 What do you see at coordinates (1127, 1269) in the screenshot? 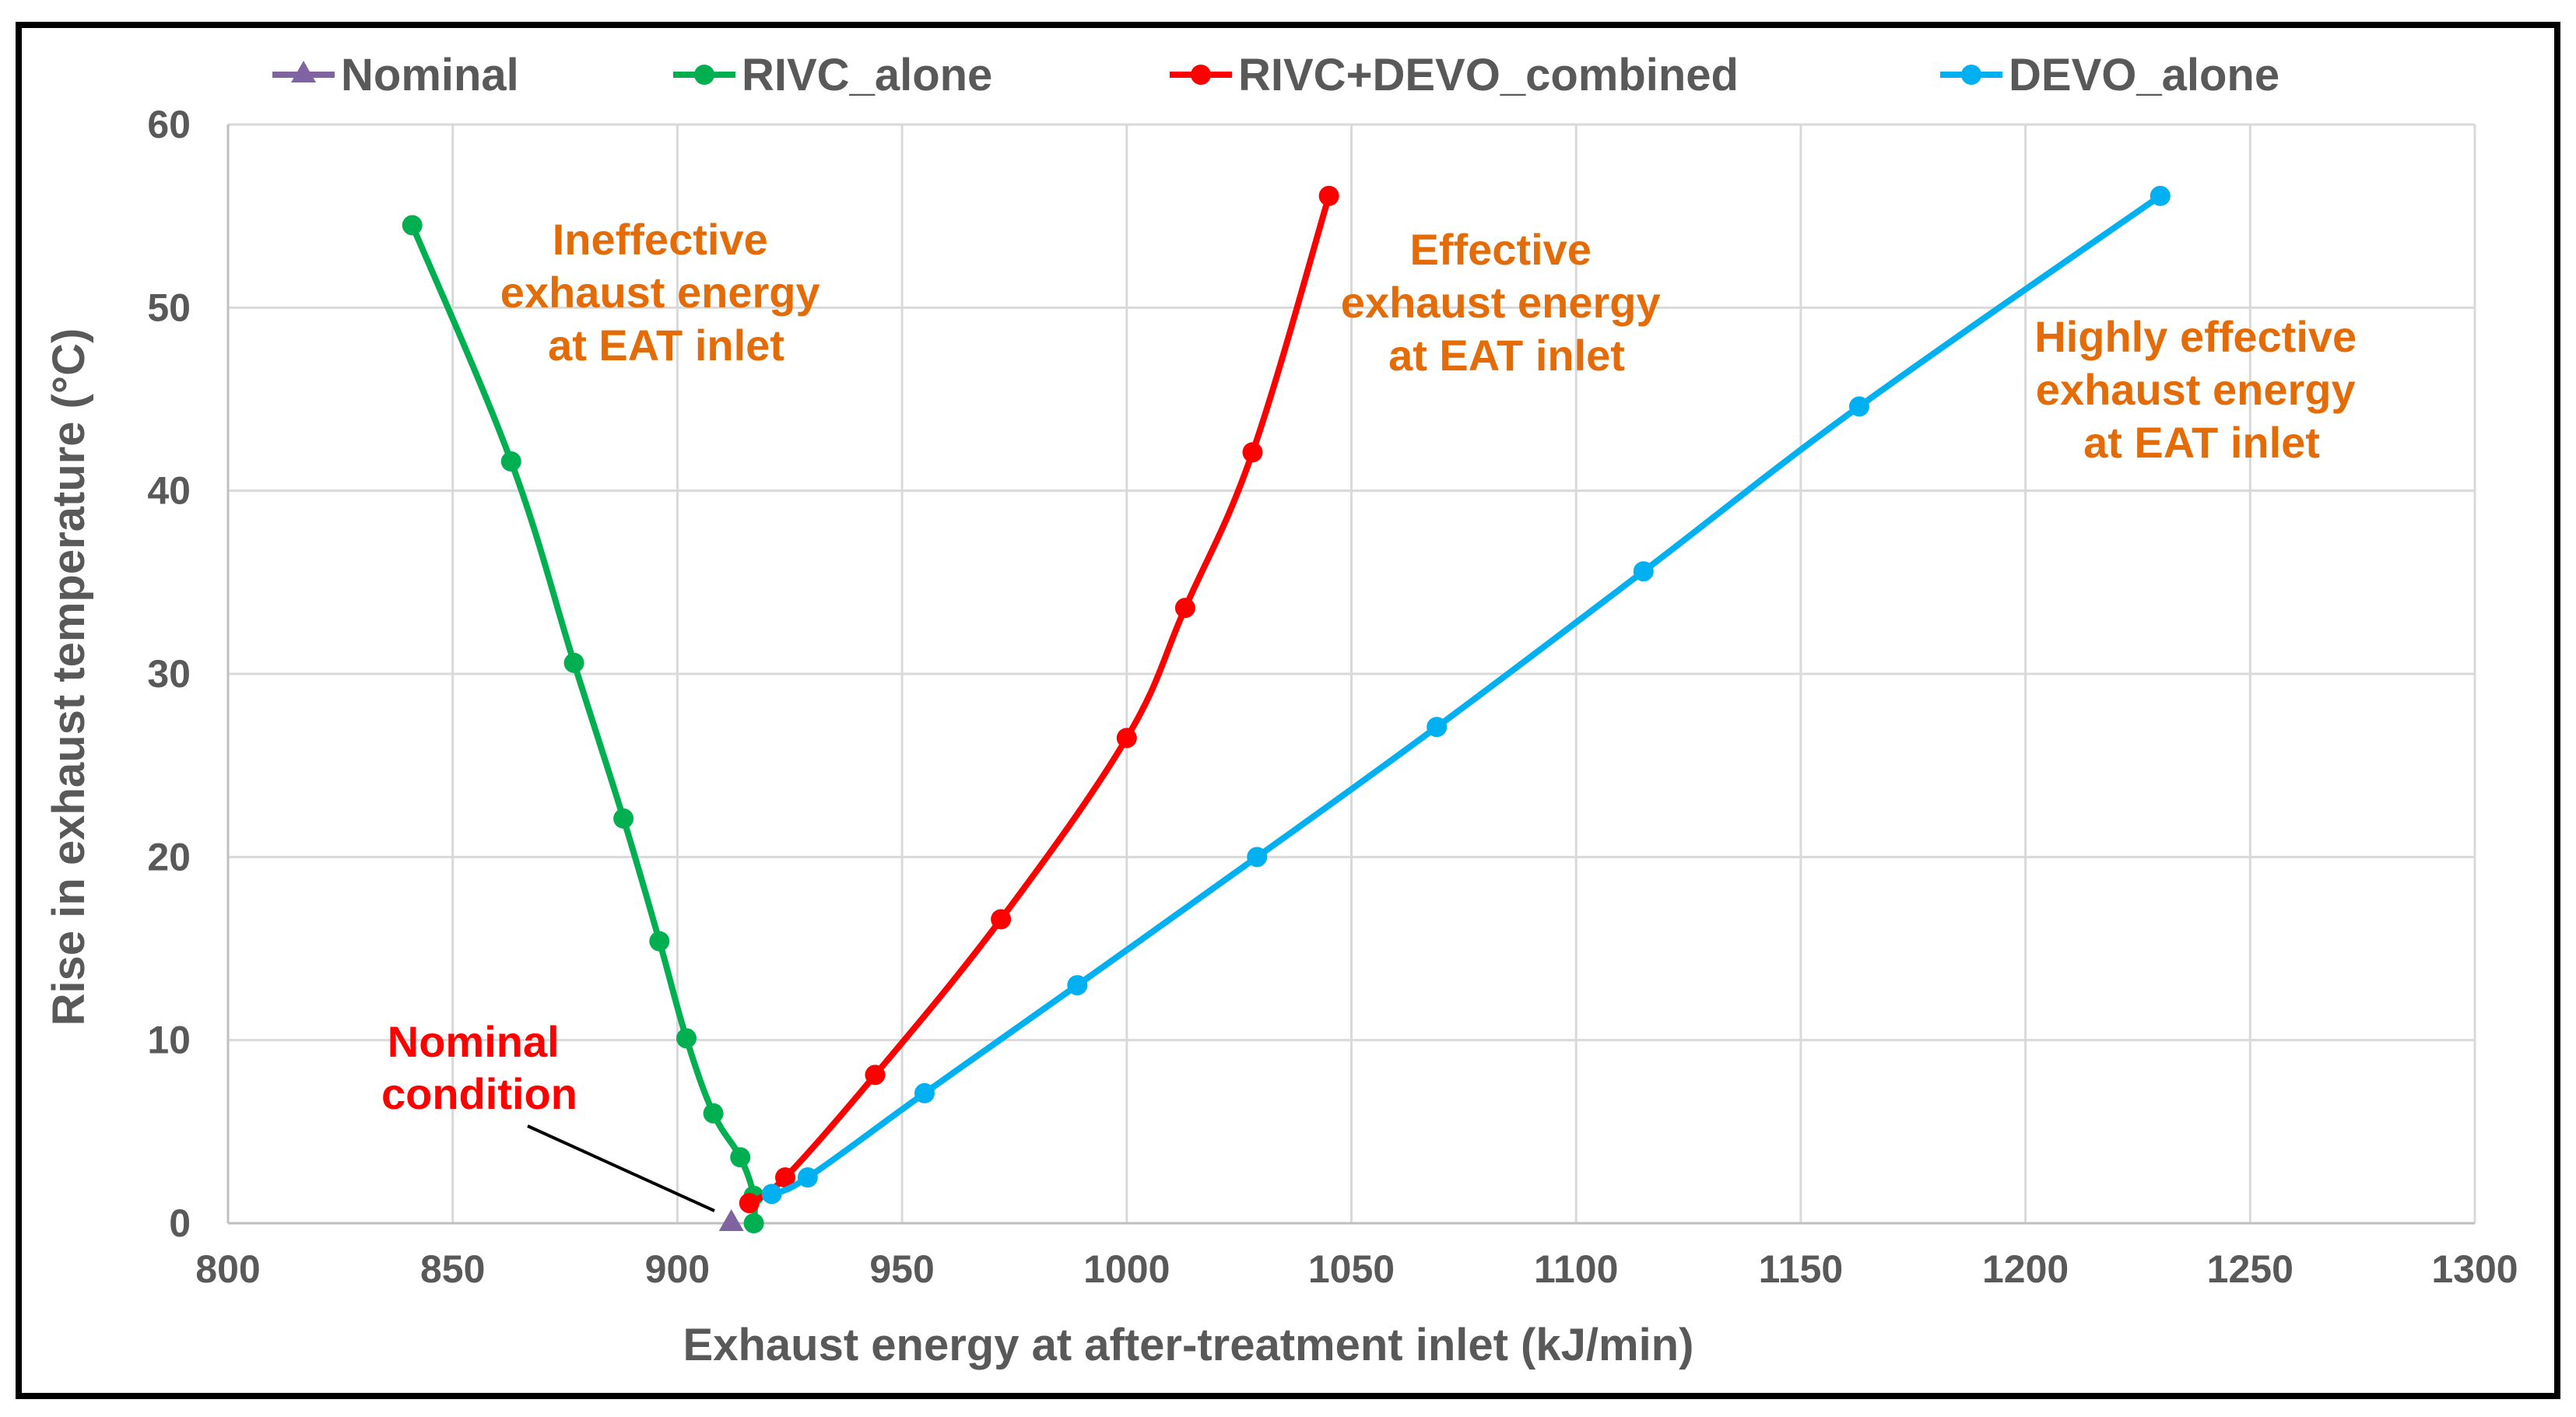
I see `x-tick-label: 1000` at bounding box center [1127, 1269].